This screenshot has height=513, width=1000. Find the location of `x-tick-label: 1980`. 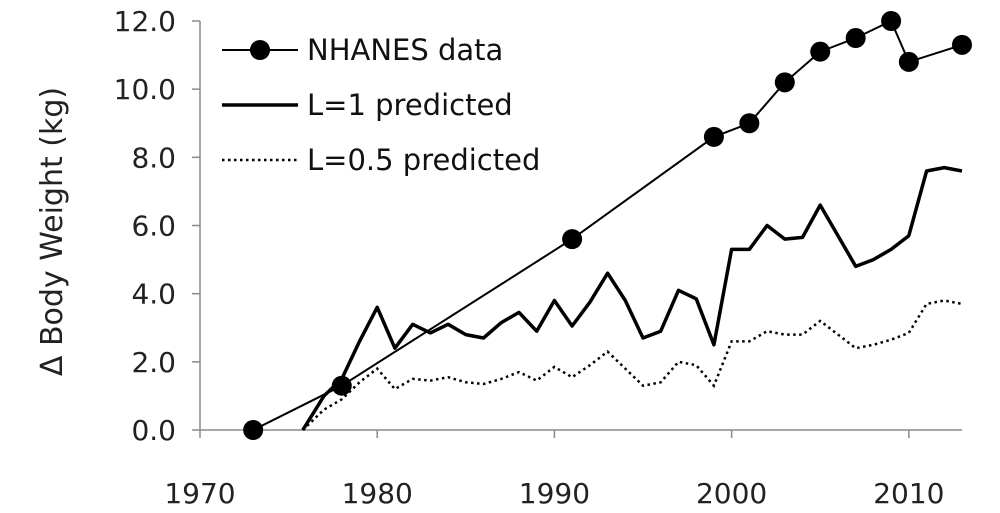

x-tick-label: 1980 is located at coordinates (377, 493).